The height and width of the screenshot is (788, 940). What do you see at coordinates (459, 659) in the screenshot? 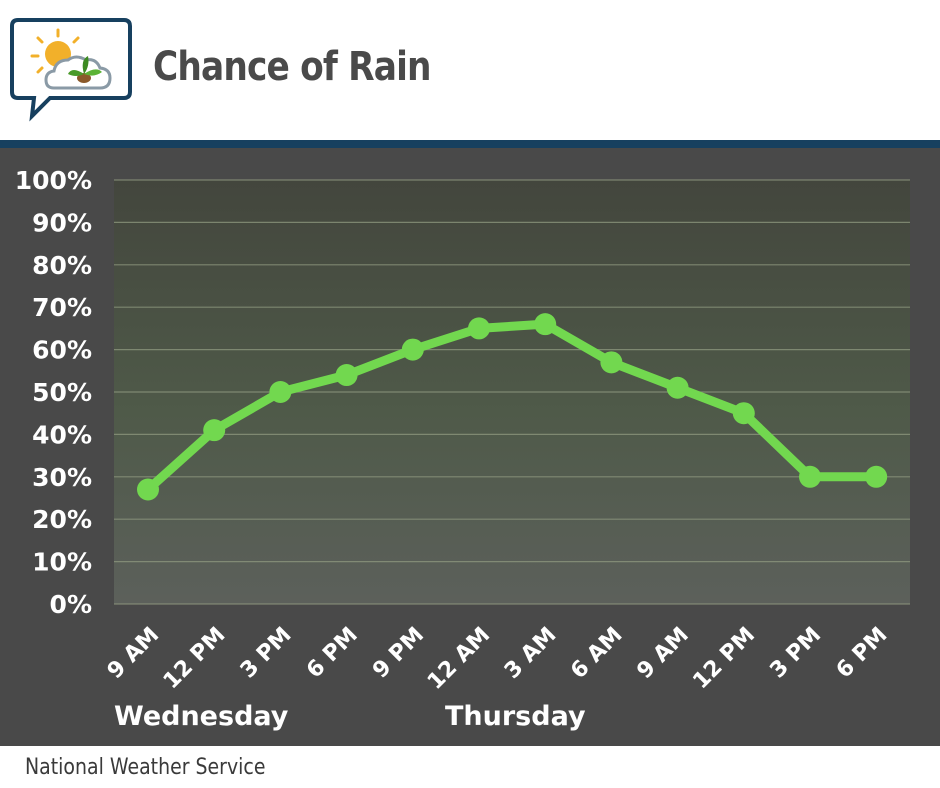
I see `x-tick-label: 12 AM` at bounding box center [459, 659].